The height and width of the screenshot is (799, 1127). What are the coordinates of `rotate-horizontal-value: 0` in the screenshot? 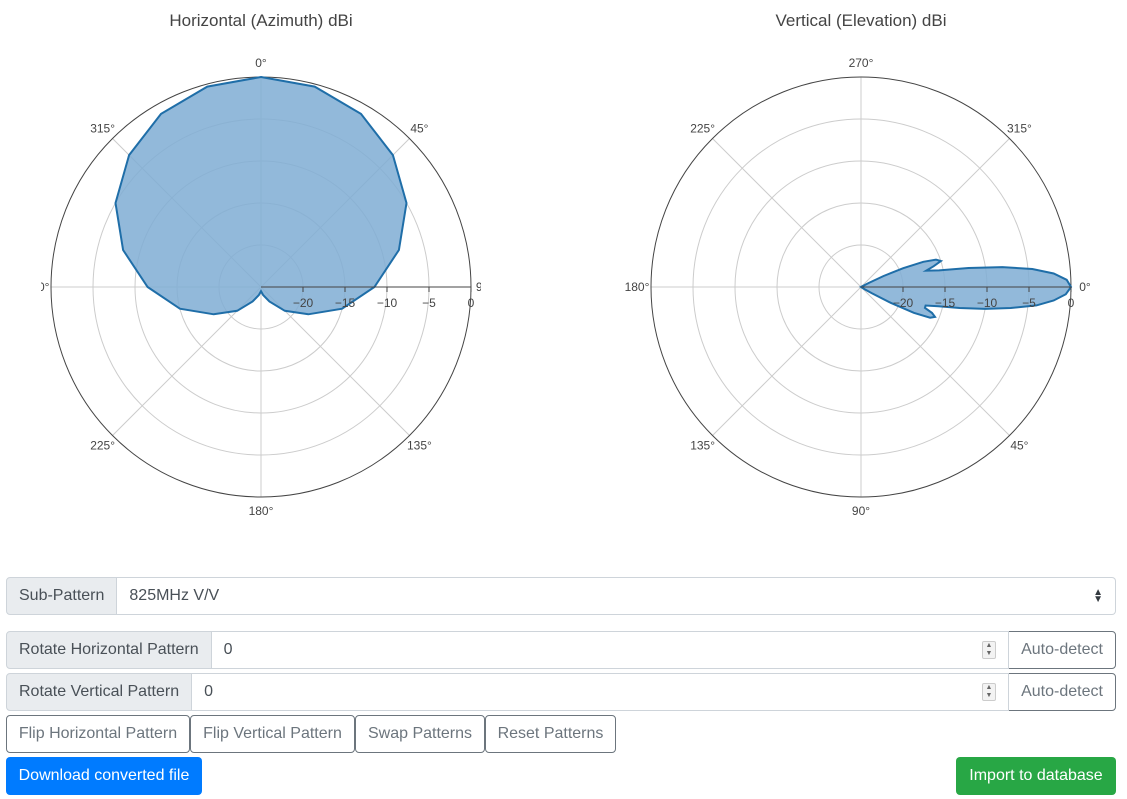 It's located at (228, 649).